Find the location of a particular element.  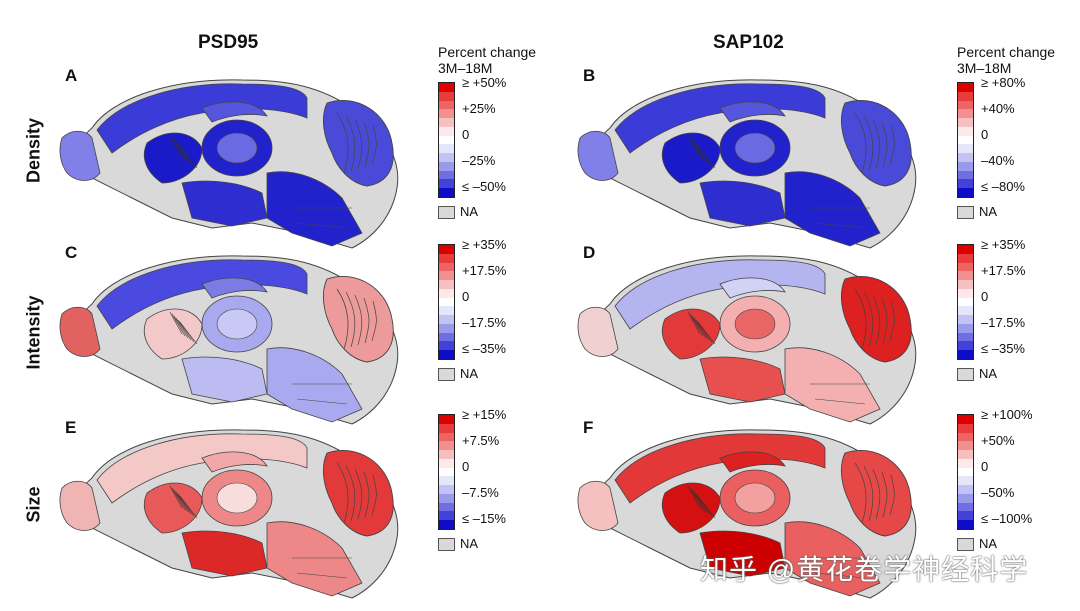

legend-c: ≥ +35% +17.5% 0 –17.5% ≤ –35% NA is located at coordinates (503, 309).